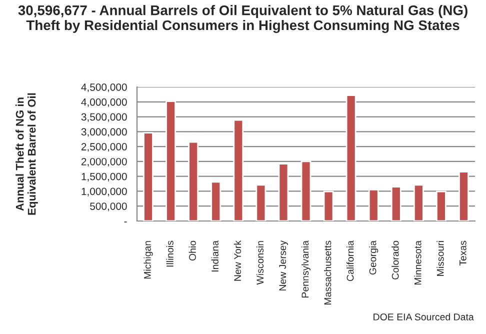 This screenshot has width=486, height=334. What do you see at coordinates (260, 263) in the screenshot?
I see `x-tick-label: Wisconsin` at bounding box center [260, 263].